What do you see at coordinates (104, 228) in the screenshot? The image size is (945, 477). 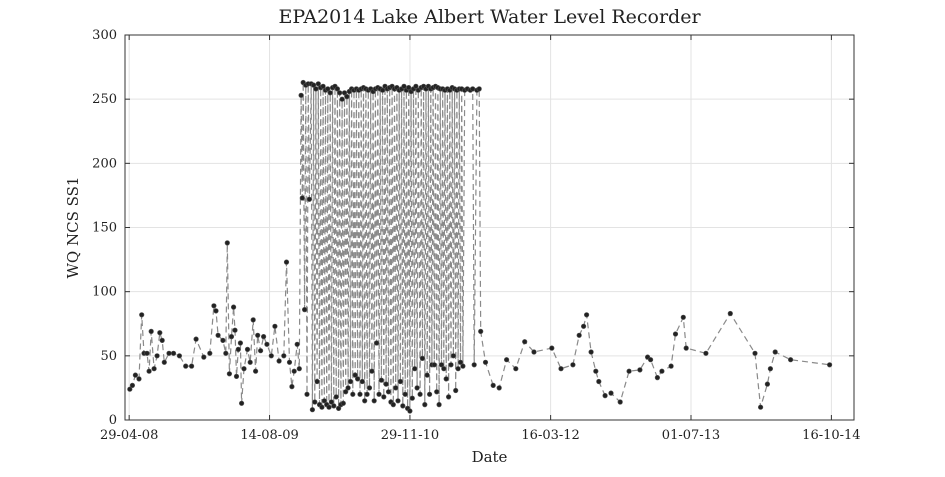 I see `y-tick-label: 150` at bounding box center [104, 228].